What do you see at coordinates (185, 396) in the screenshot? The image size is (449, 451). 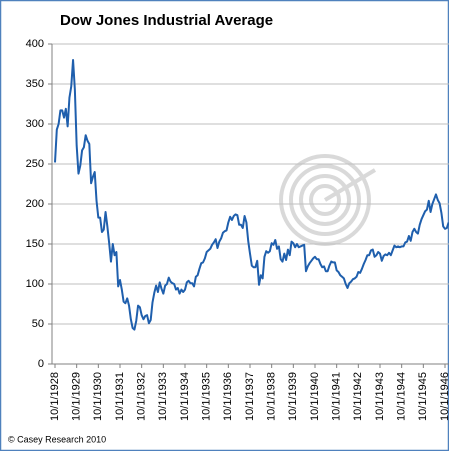 I see `x-tick-label: 10/1/1934` at bounding box center [185, 396].